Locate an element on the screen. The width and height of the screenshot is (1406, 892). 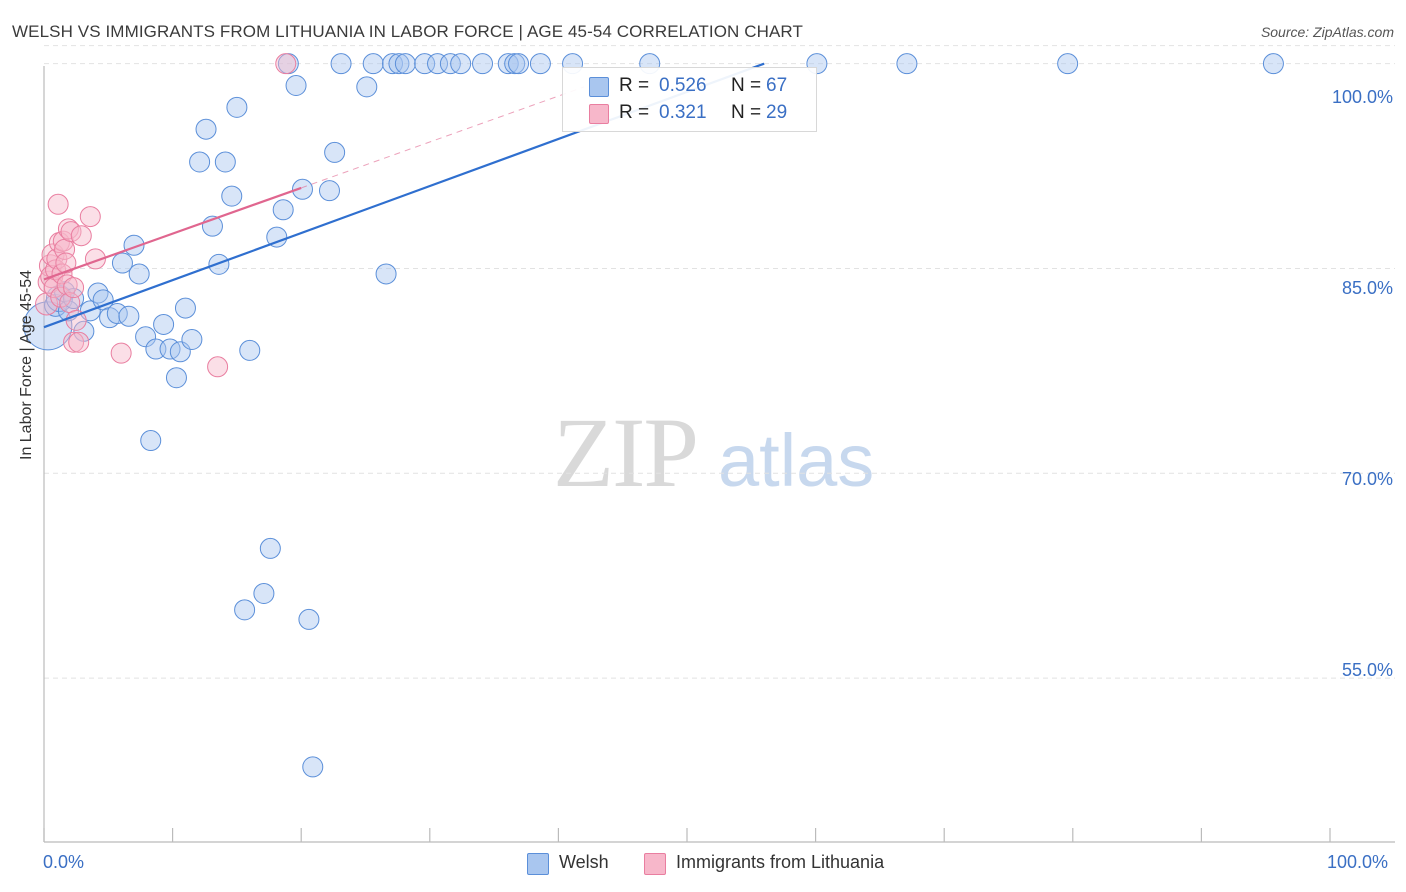
watermark-atlas: atlas is located at coordinates (796, 460).